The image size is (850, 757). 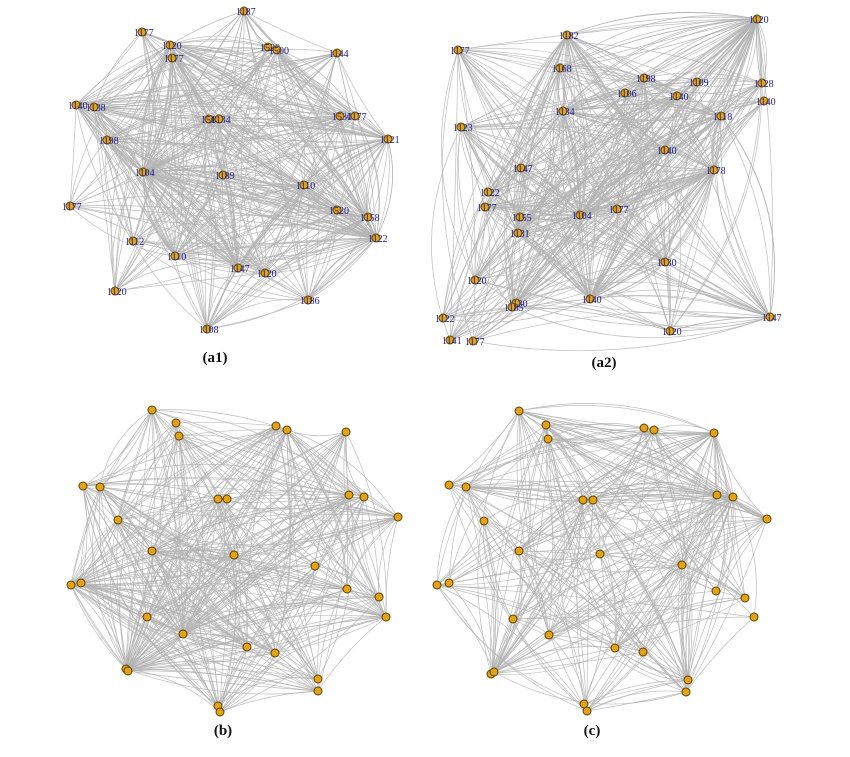 What do you see at coordinates (522, 218) in the screenshot?
I see `node-label: 1155` at bounding box center [522, 218].